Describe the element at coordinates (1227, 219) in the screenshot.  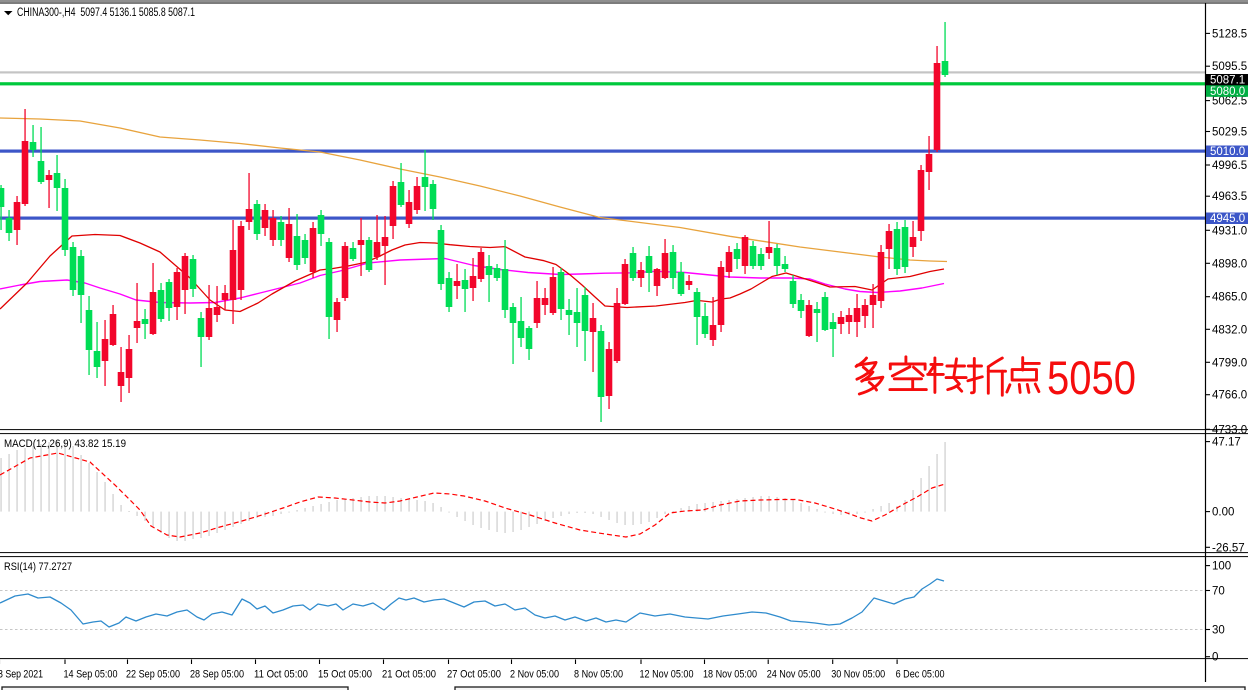
I see `svg-text: 4945.0` at that location.